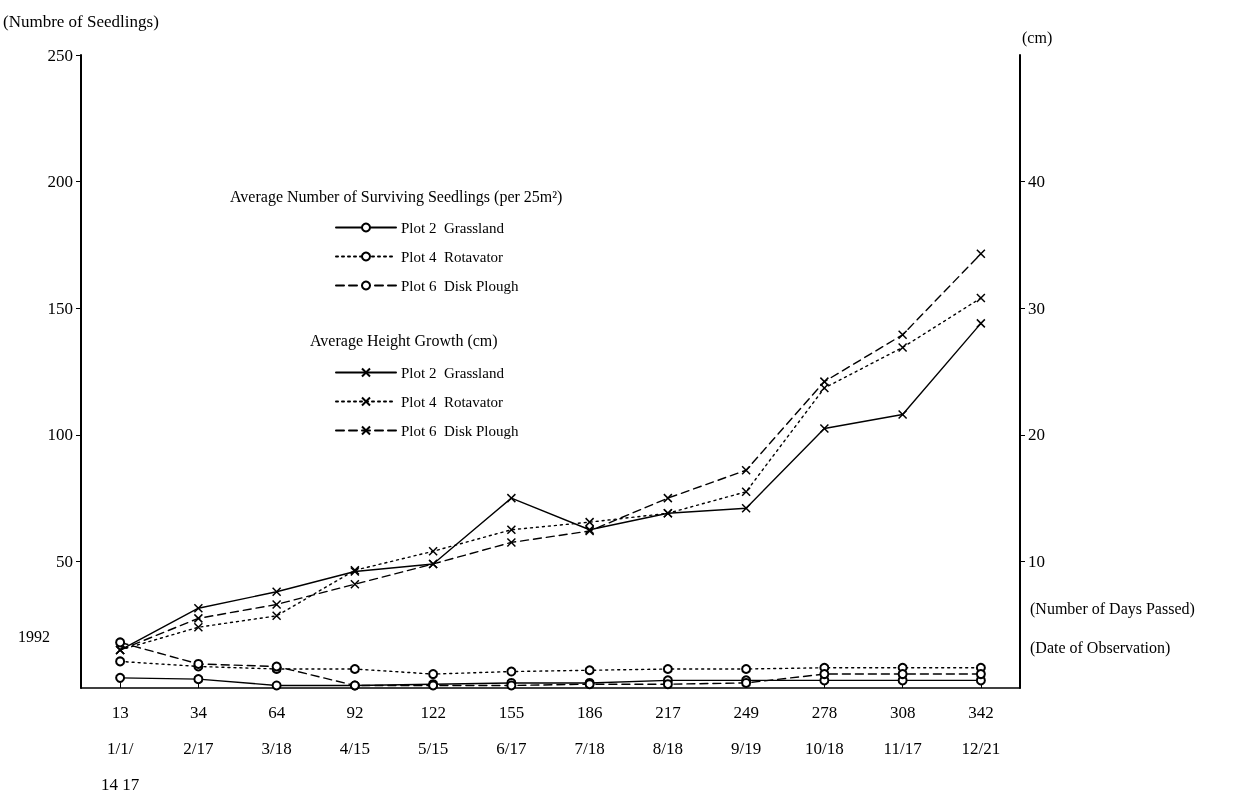 The width and height of the screenshot is (1244, 802). I want to click on x-tick-label: 186 7/18, so click(589, 730).